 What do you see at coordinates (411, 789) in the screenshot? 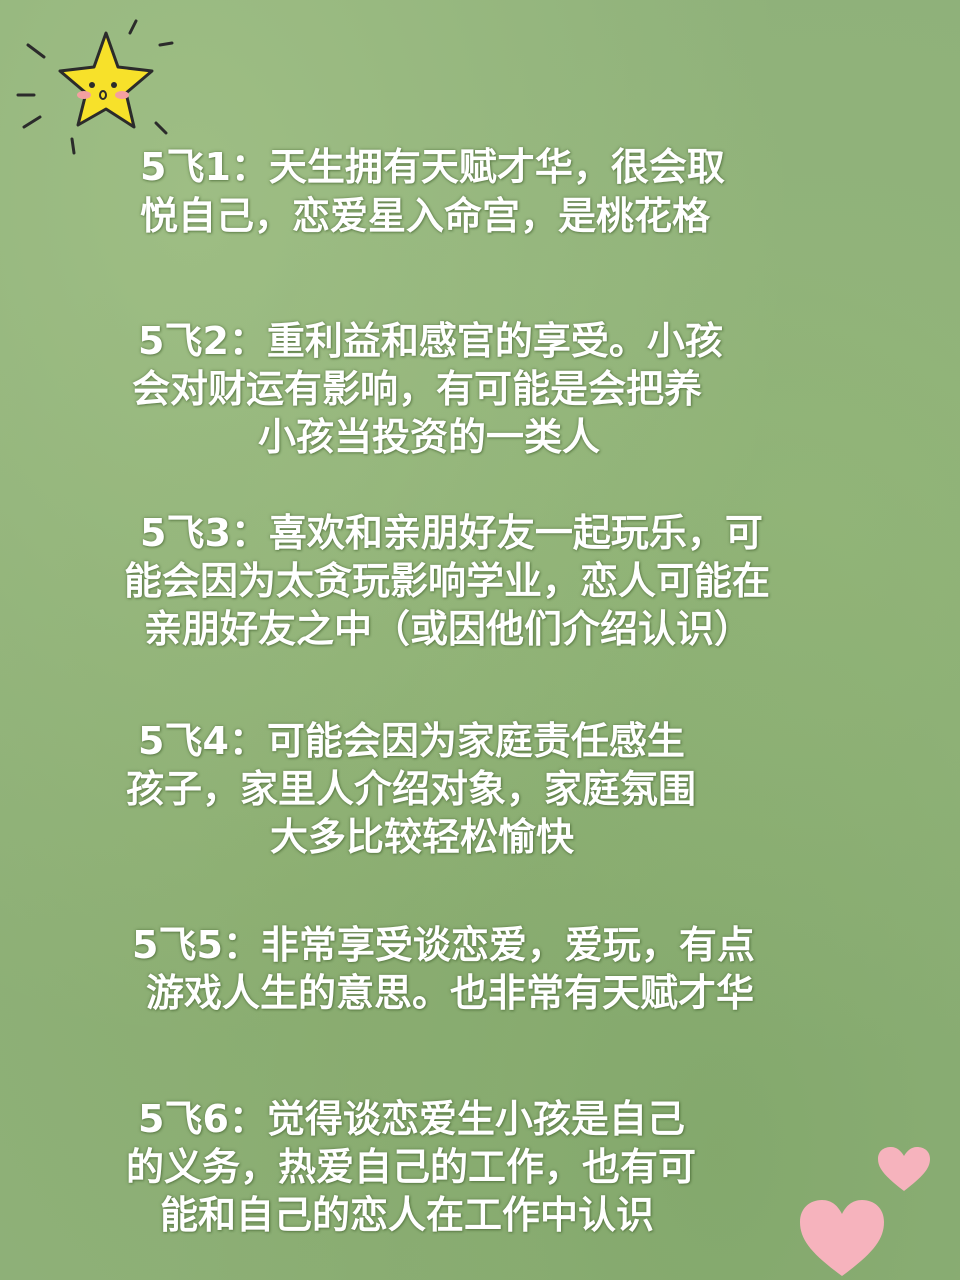
I see `entry-4-line-2: 孩子，家里人介绍对象，家庭氛围` at bounding box center [411, 789].